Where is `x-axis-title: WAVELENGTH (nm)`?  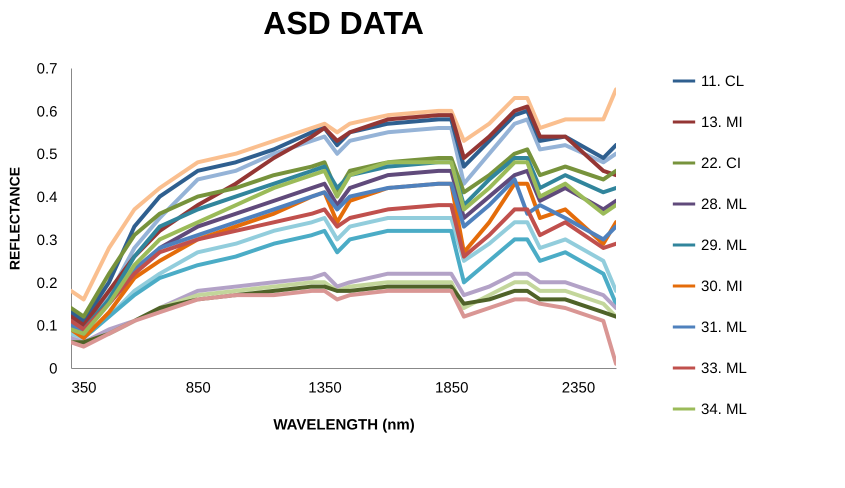
x-axis-title: WAVELENGTH (nm) is located at coordinates (344, 425).